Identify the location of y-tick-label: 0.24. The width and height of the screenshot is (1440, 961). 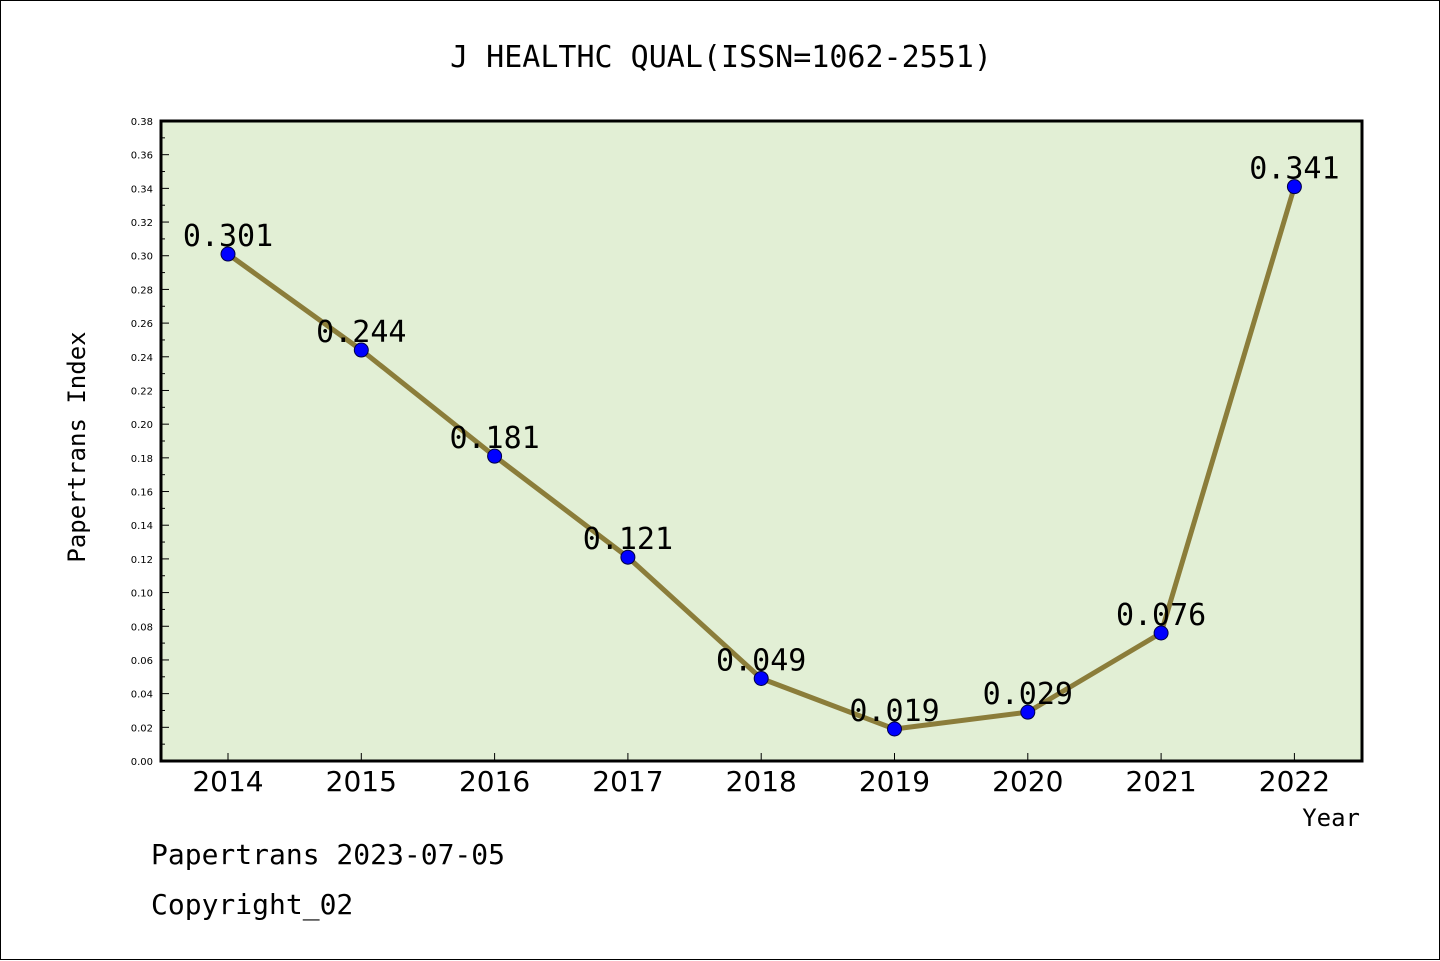
(142, 358).